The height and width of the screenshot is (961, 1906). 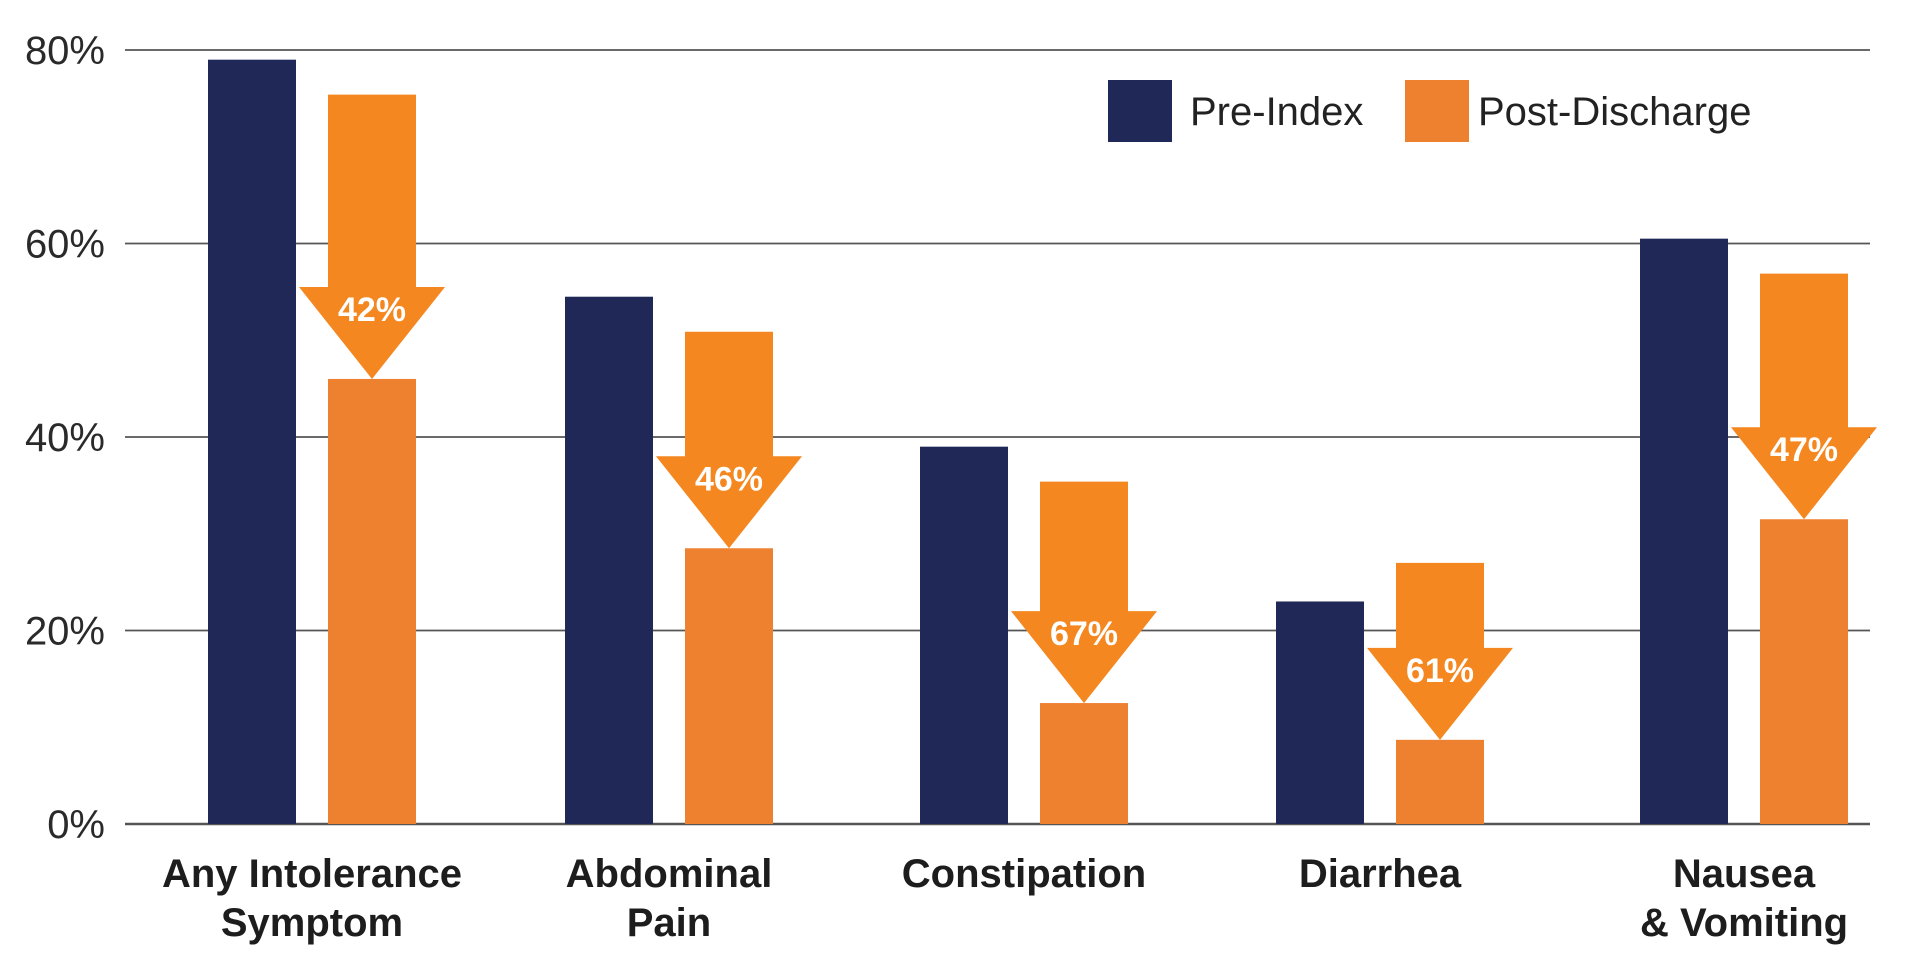 What do you see at coordinates (372, 310) in the screenshot?
I see `reduction-label: 42%` at bounding box center [372, 310].